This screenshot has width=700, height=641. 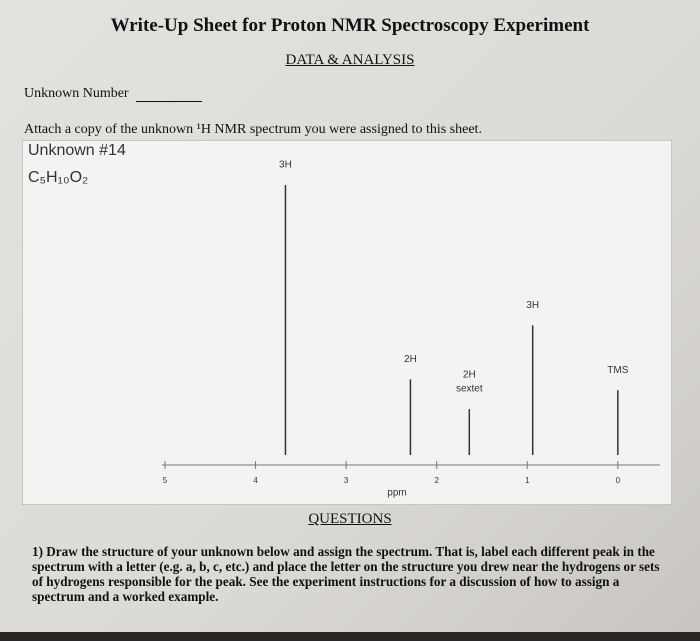 What do you see at coordinates (165, 480) in the screenshot?
I see `x-tick-label: 5` at bounding box center [165, 480].